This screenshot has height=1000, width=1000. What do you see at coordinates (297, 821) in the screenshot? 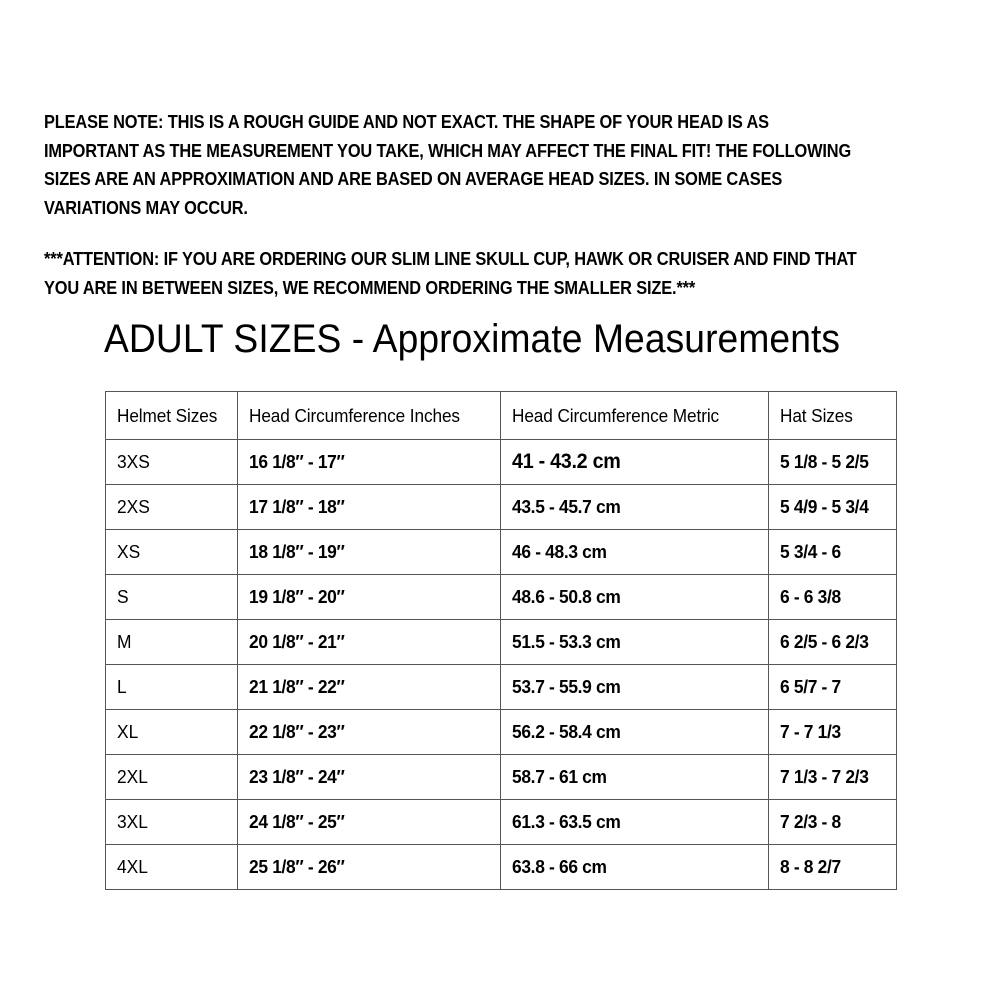
I see `cell-head-circumference-inches-value: 24 1/8″ - 25″` at bounding box center [297, 821].